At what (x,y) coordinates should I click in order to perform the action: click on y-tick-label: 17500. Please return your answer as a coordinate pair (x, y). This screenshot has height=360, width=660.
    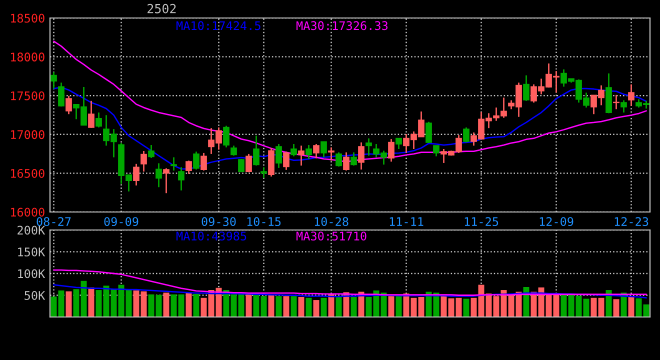
    Looking at the image, I should click on (27, 95).